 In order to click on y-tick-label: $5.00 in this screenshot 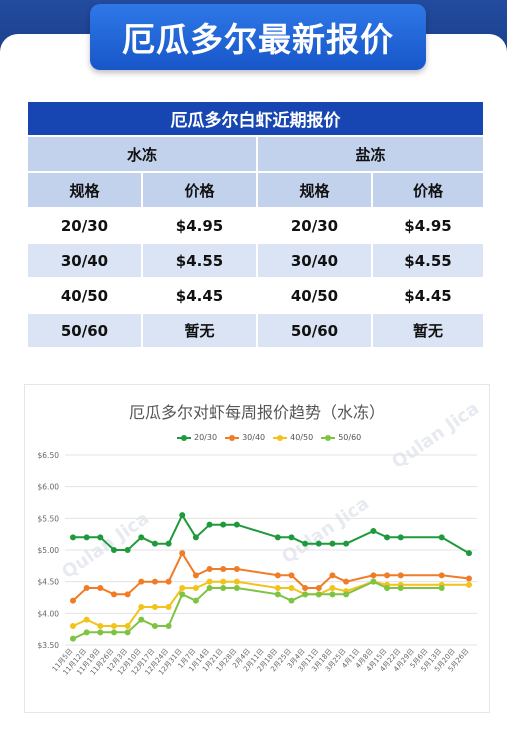, I will do `click(49, 550)`.